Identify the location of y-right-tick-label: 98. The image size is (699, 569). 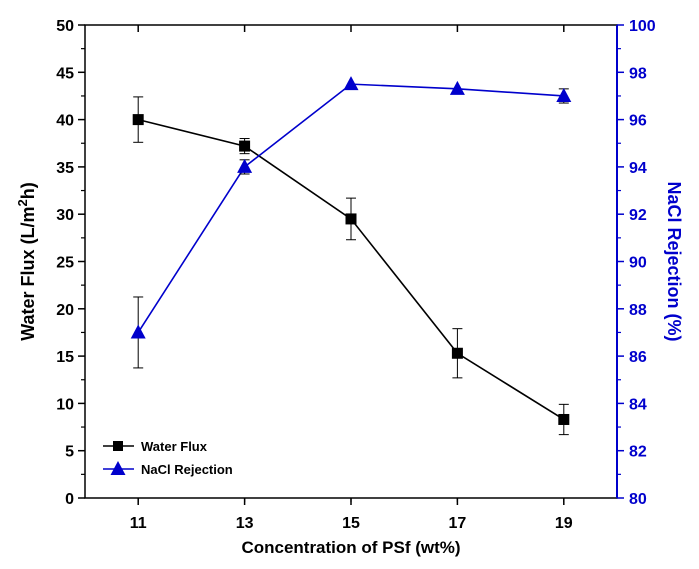
(638, 73).